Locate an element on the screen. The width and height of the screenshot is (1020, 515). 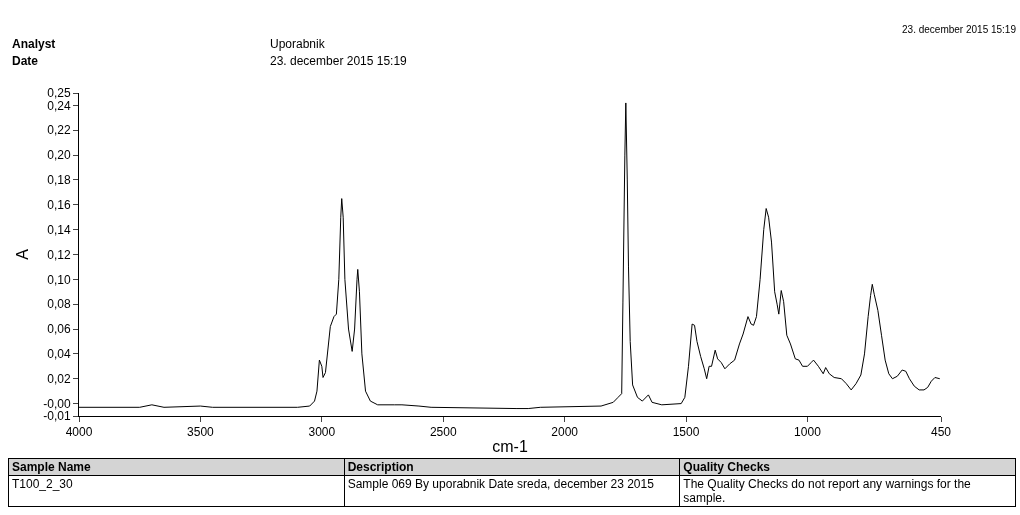
y-tick-label: 0,10 is located at coordinates (59, 279).